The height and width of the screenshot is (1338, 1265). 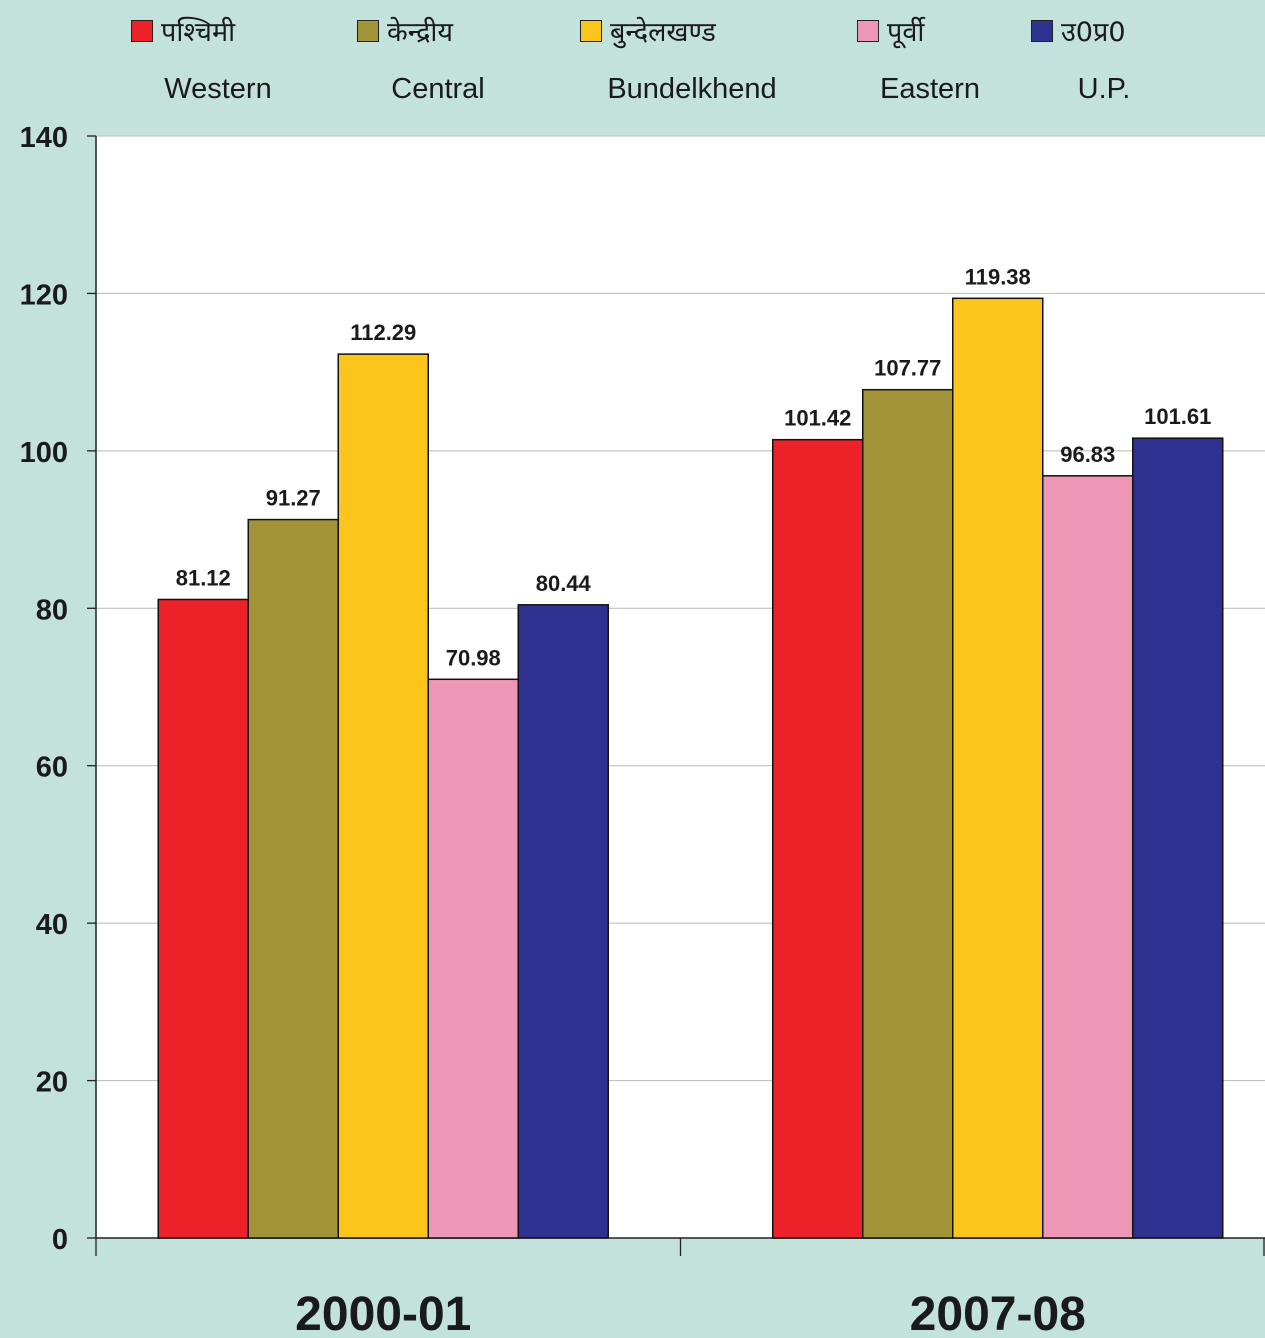 I want to click on y-tick-label-100: 100, so click(x=44, y=453).